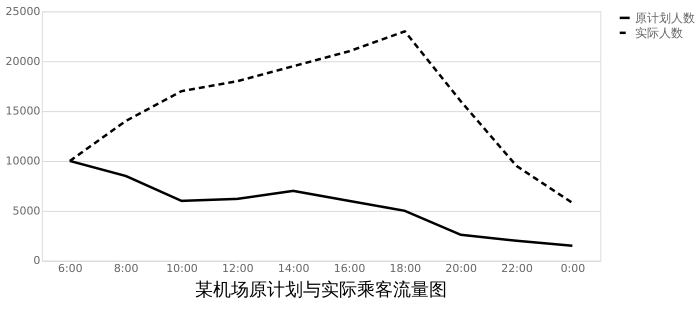 This screenshot has height=328, width=700. Describe the element at coordinates (350, 269) in the screenshot. I see `x-tick-label: 16:00` at that location.